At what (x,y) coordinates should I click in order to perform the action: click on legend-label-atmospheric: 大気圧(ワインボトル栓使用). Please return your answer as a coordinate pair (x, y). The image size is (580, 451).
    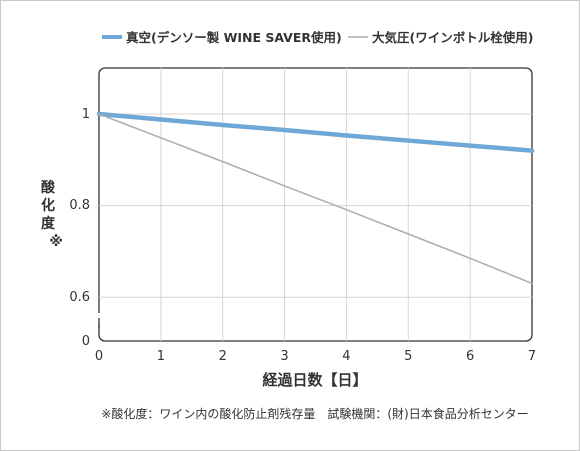
    Looking at the image, I should click on (452, 37).